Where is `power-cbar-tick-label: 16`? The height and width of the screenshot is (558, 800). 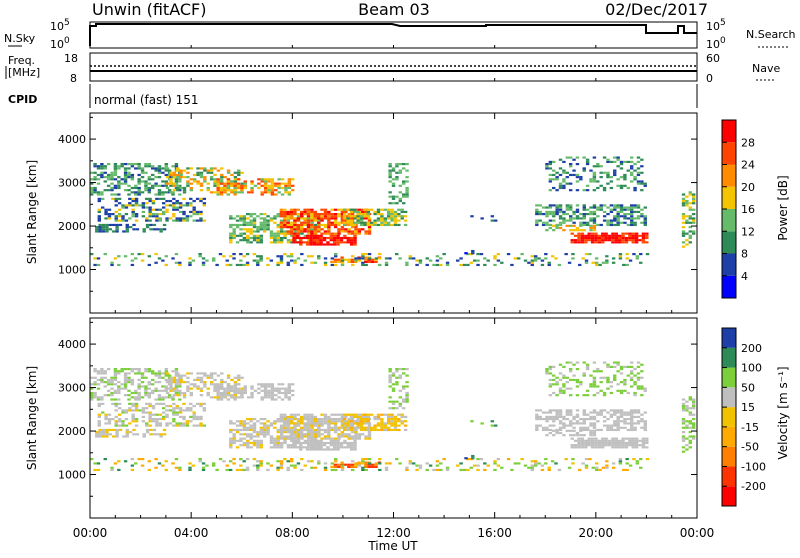 power-cbar-tick-label: 16 is located at coordinates (748, 209).